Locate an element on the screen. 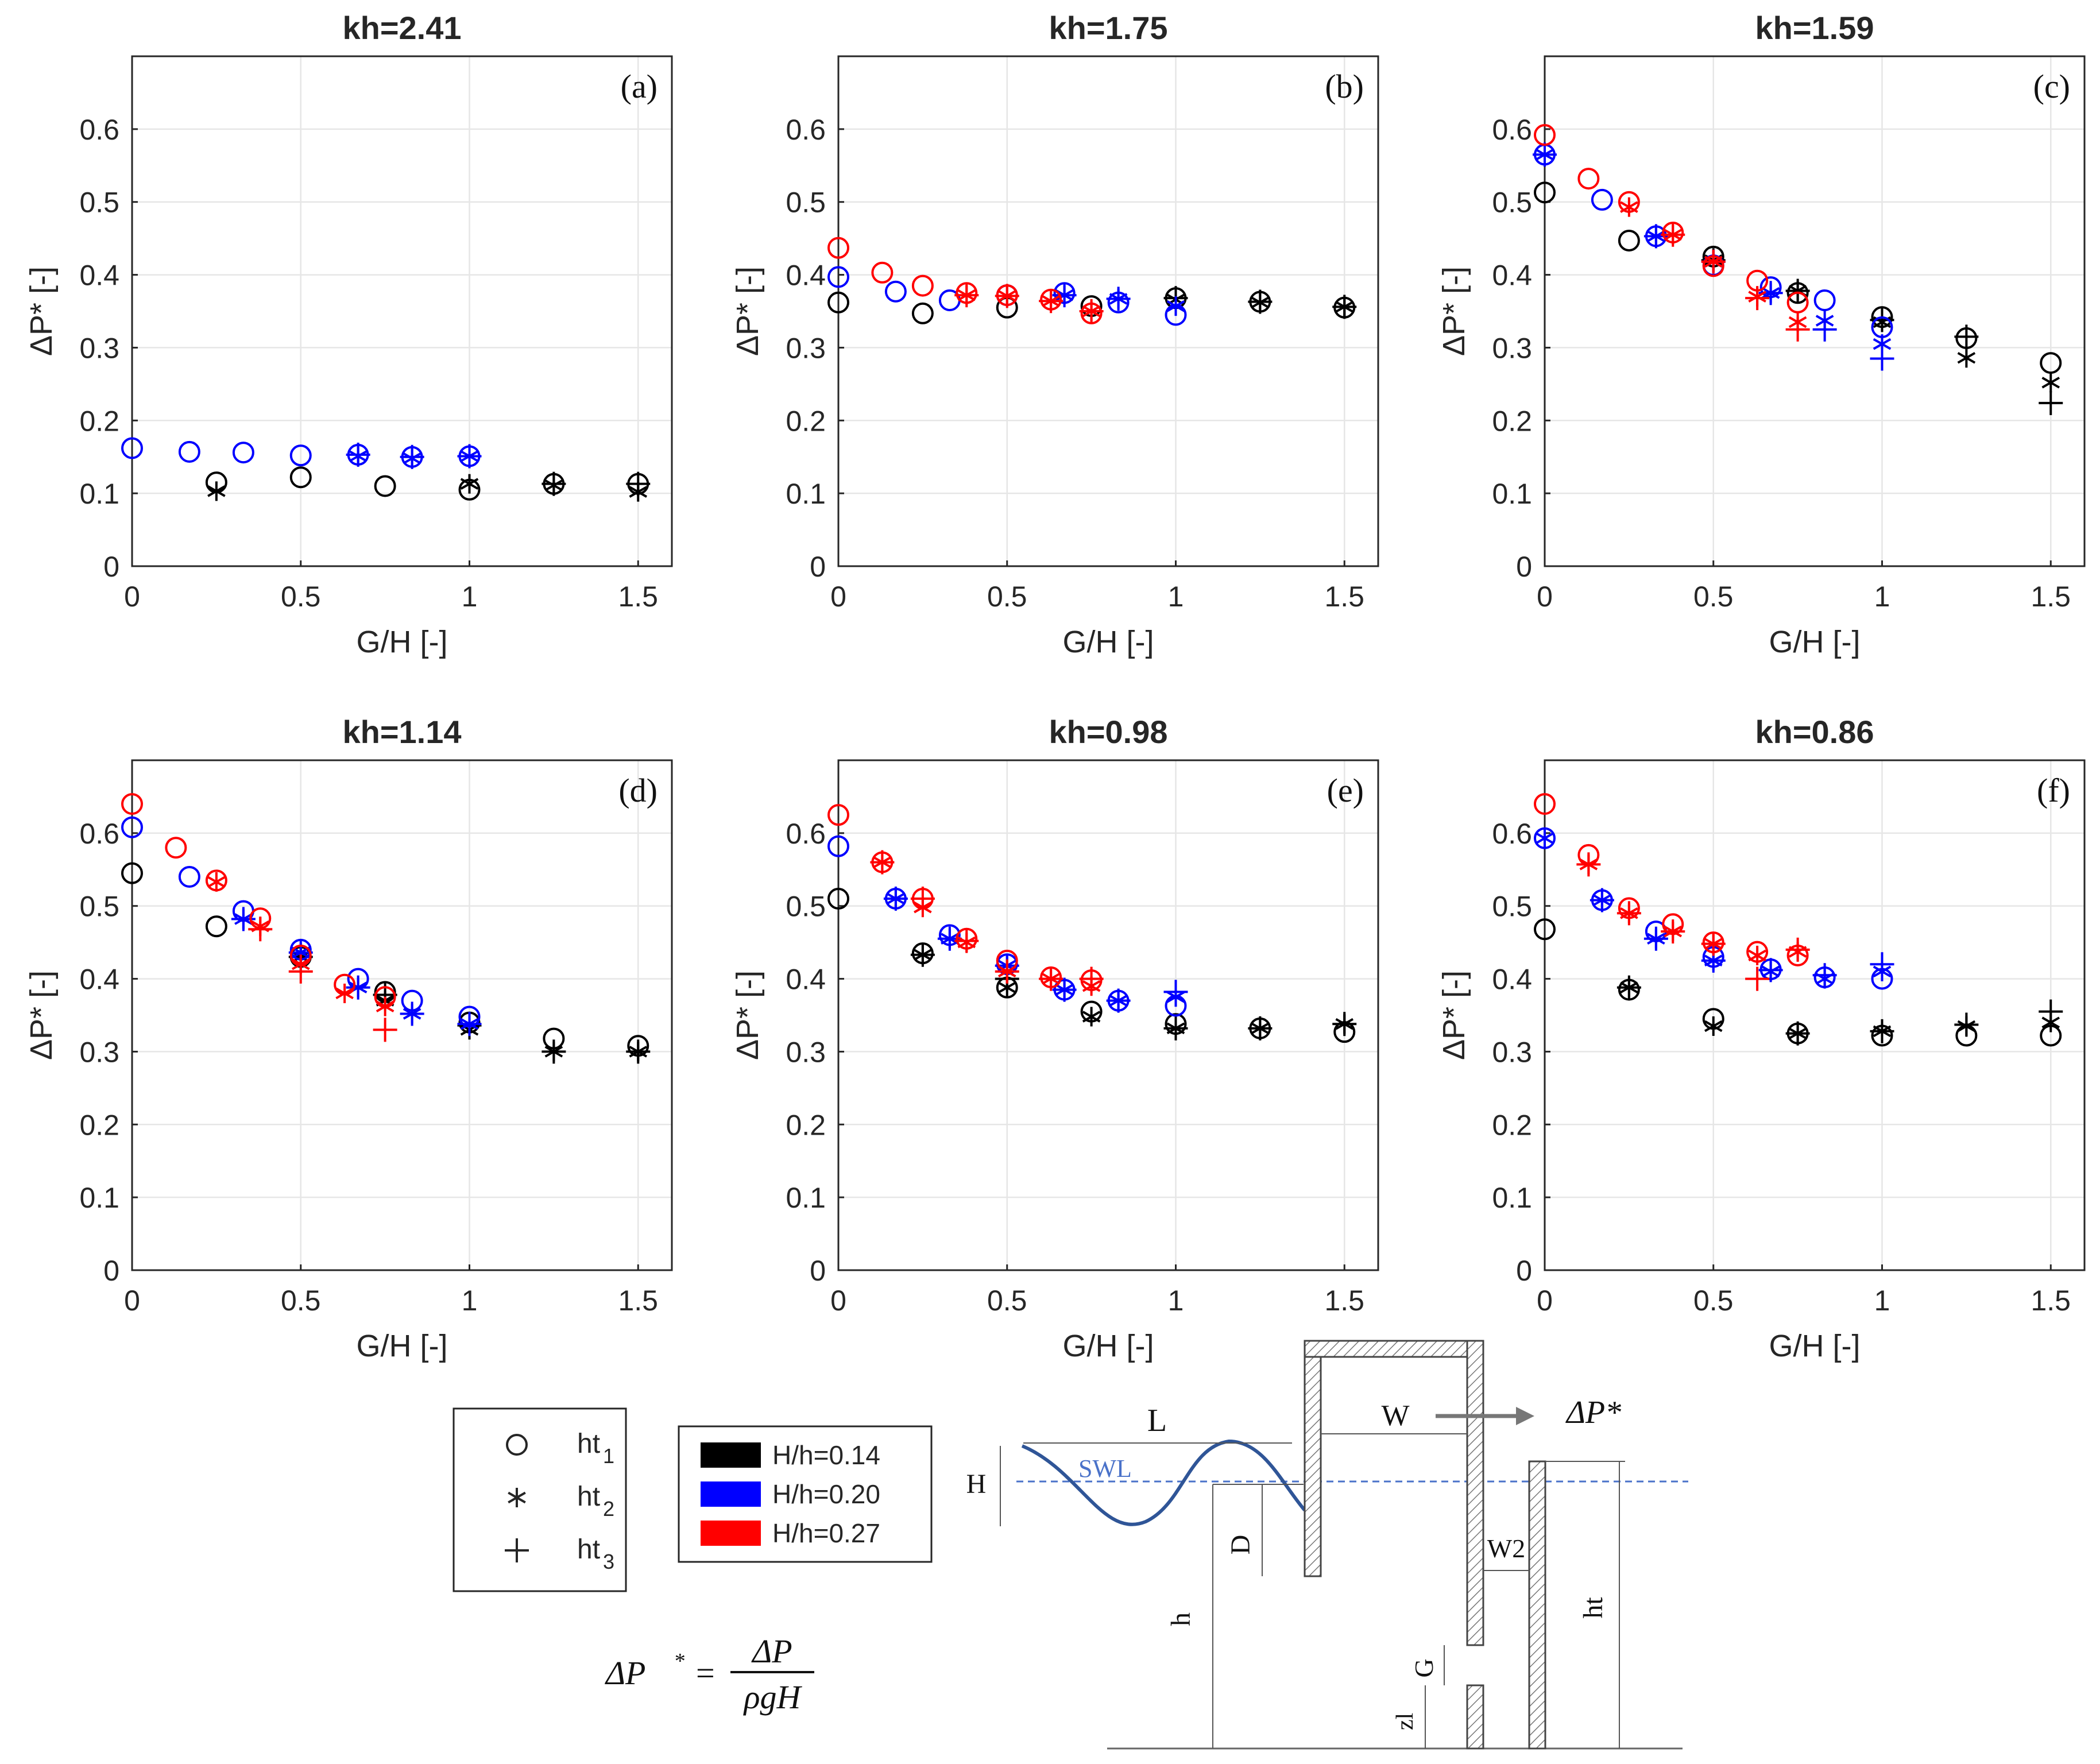  chamber-width-label: W is located at coordinates (1395, 1415).